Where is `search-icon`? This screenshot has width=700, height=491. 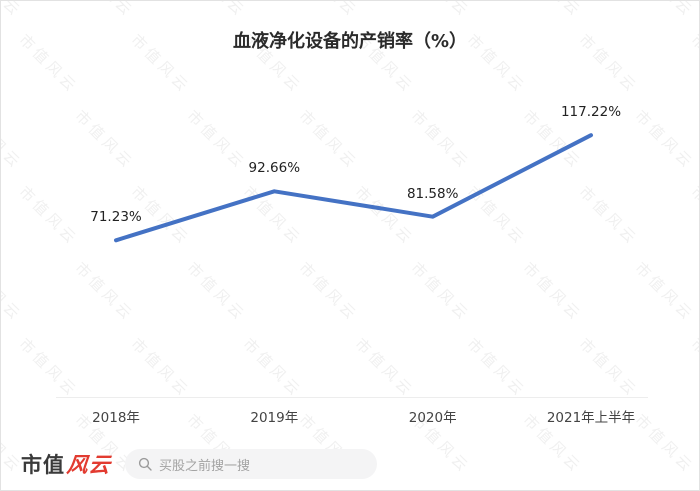 search-icon is located at coordinates (145, 464).